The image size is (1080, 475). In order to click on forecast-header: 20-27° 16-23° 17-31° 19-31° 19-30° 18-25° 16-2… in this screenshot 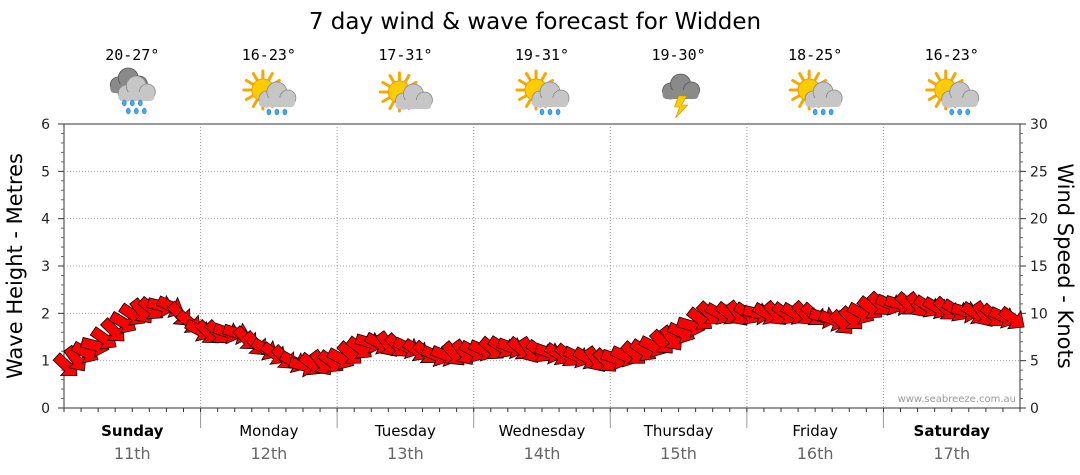, I will do `click(542, 82)`.